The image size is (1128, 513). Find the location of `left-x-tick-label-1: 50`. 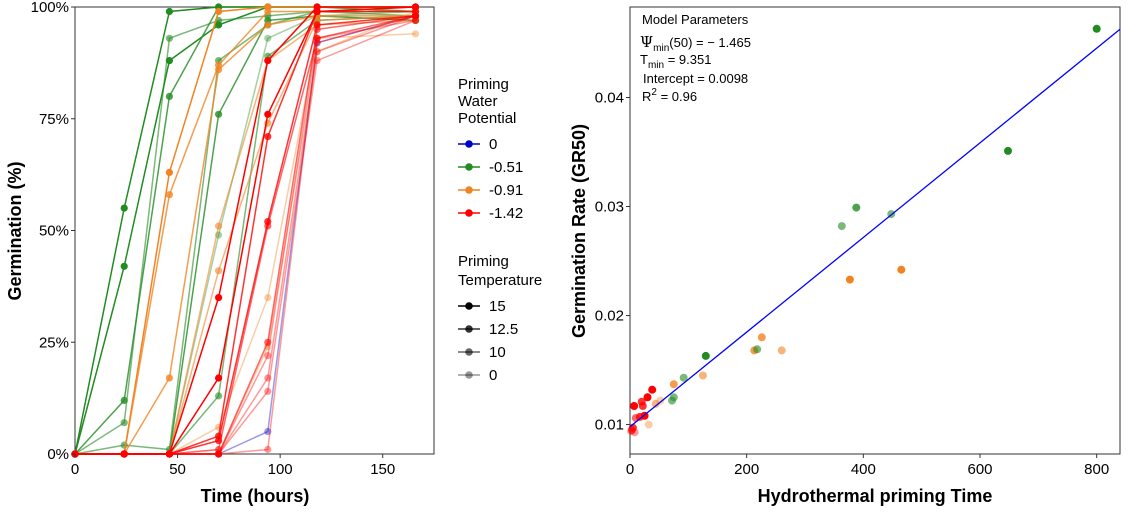

left-x-tick-label-1: 50 is located at coordinates (177, 469).